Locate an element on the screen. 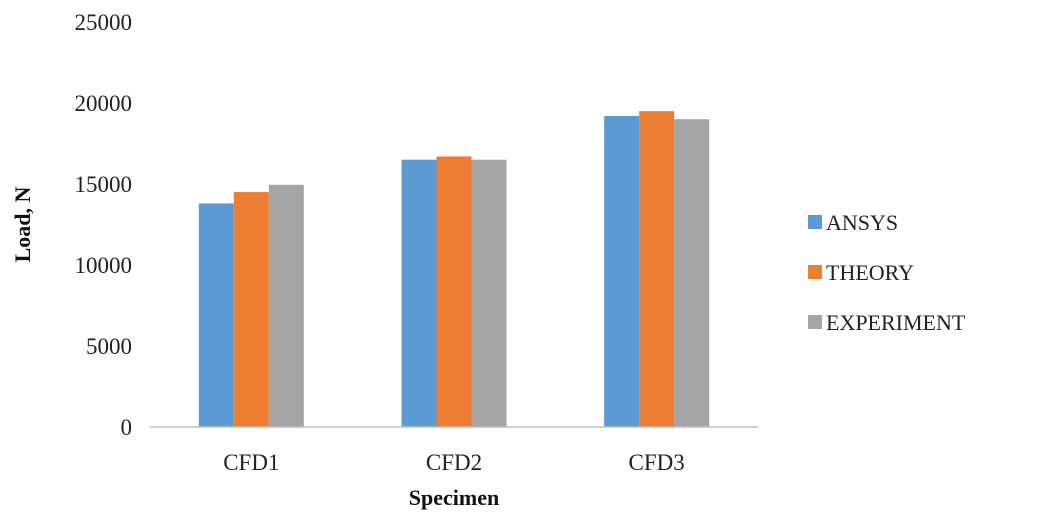 This screenshot has width=1054, height=514. legend-swatch-experiment is located at coordinates (815, 322).